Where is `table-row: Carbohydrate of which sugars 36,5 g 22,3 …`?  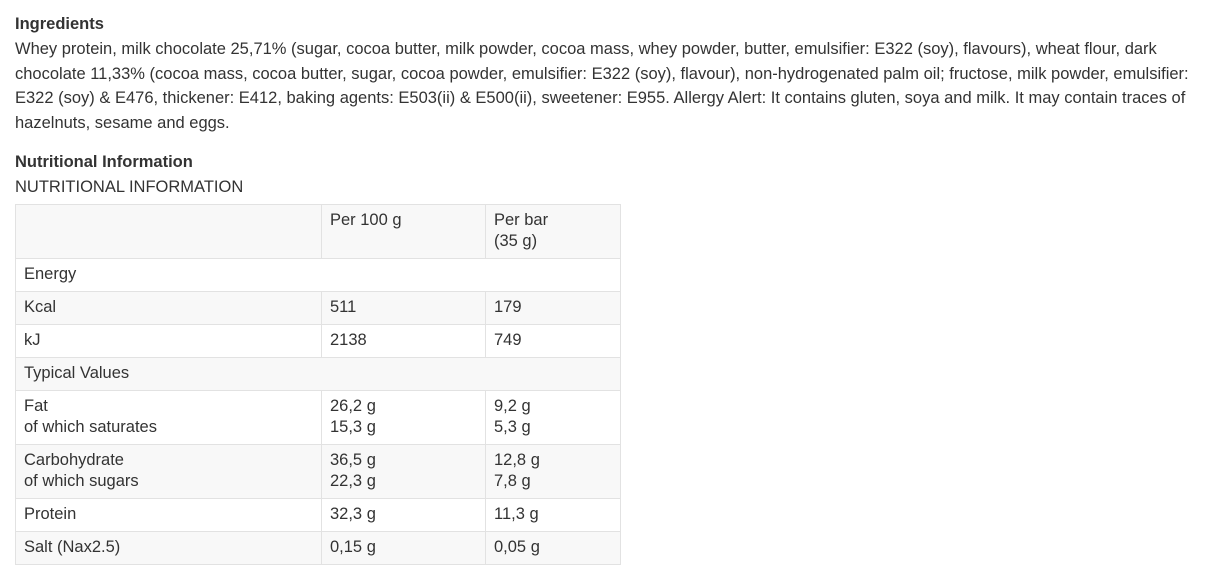 table-row: Carbohydrate of which sugars 36,5 g 22,3 … is located at coordinates (318, 471).